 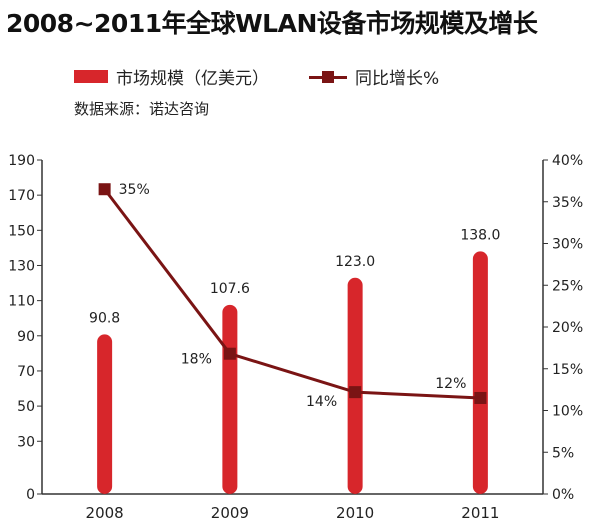 I want to click on page-title: 2008~2011年全球WLAN设备市场规模及增长, so click(x=272, y=23).